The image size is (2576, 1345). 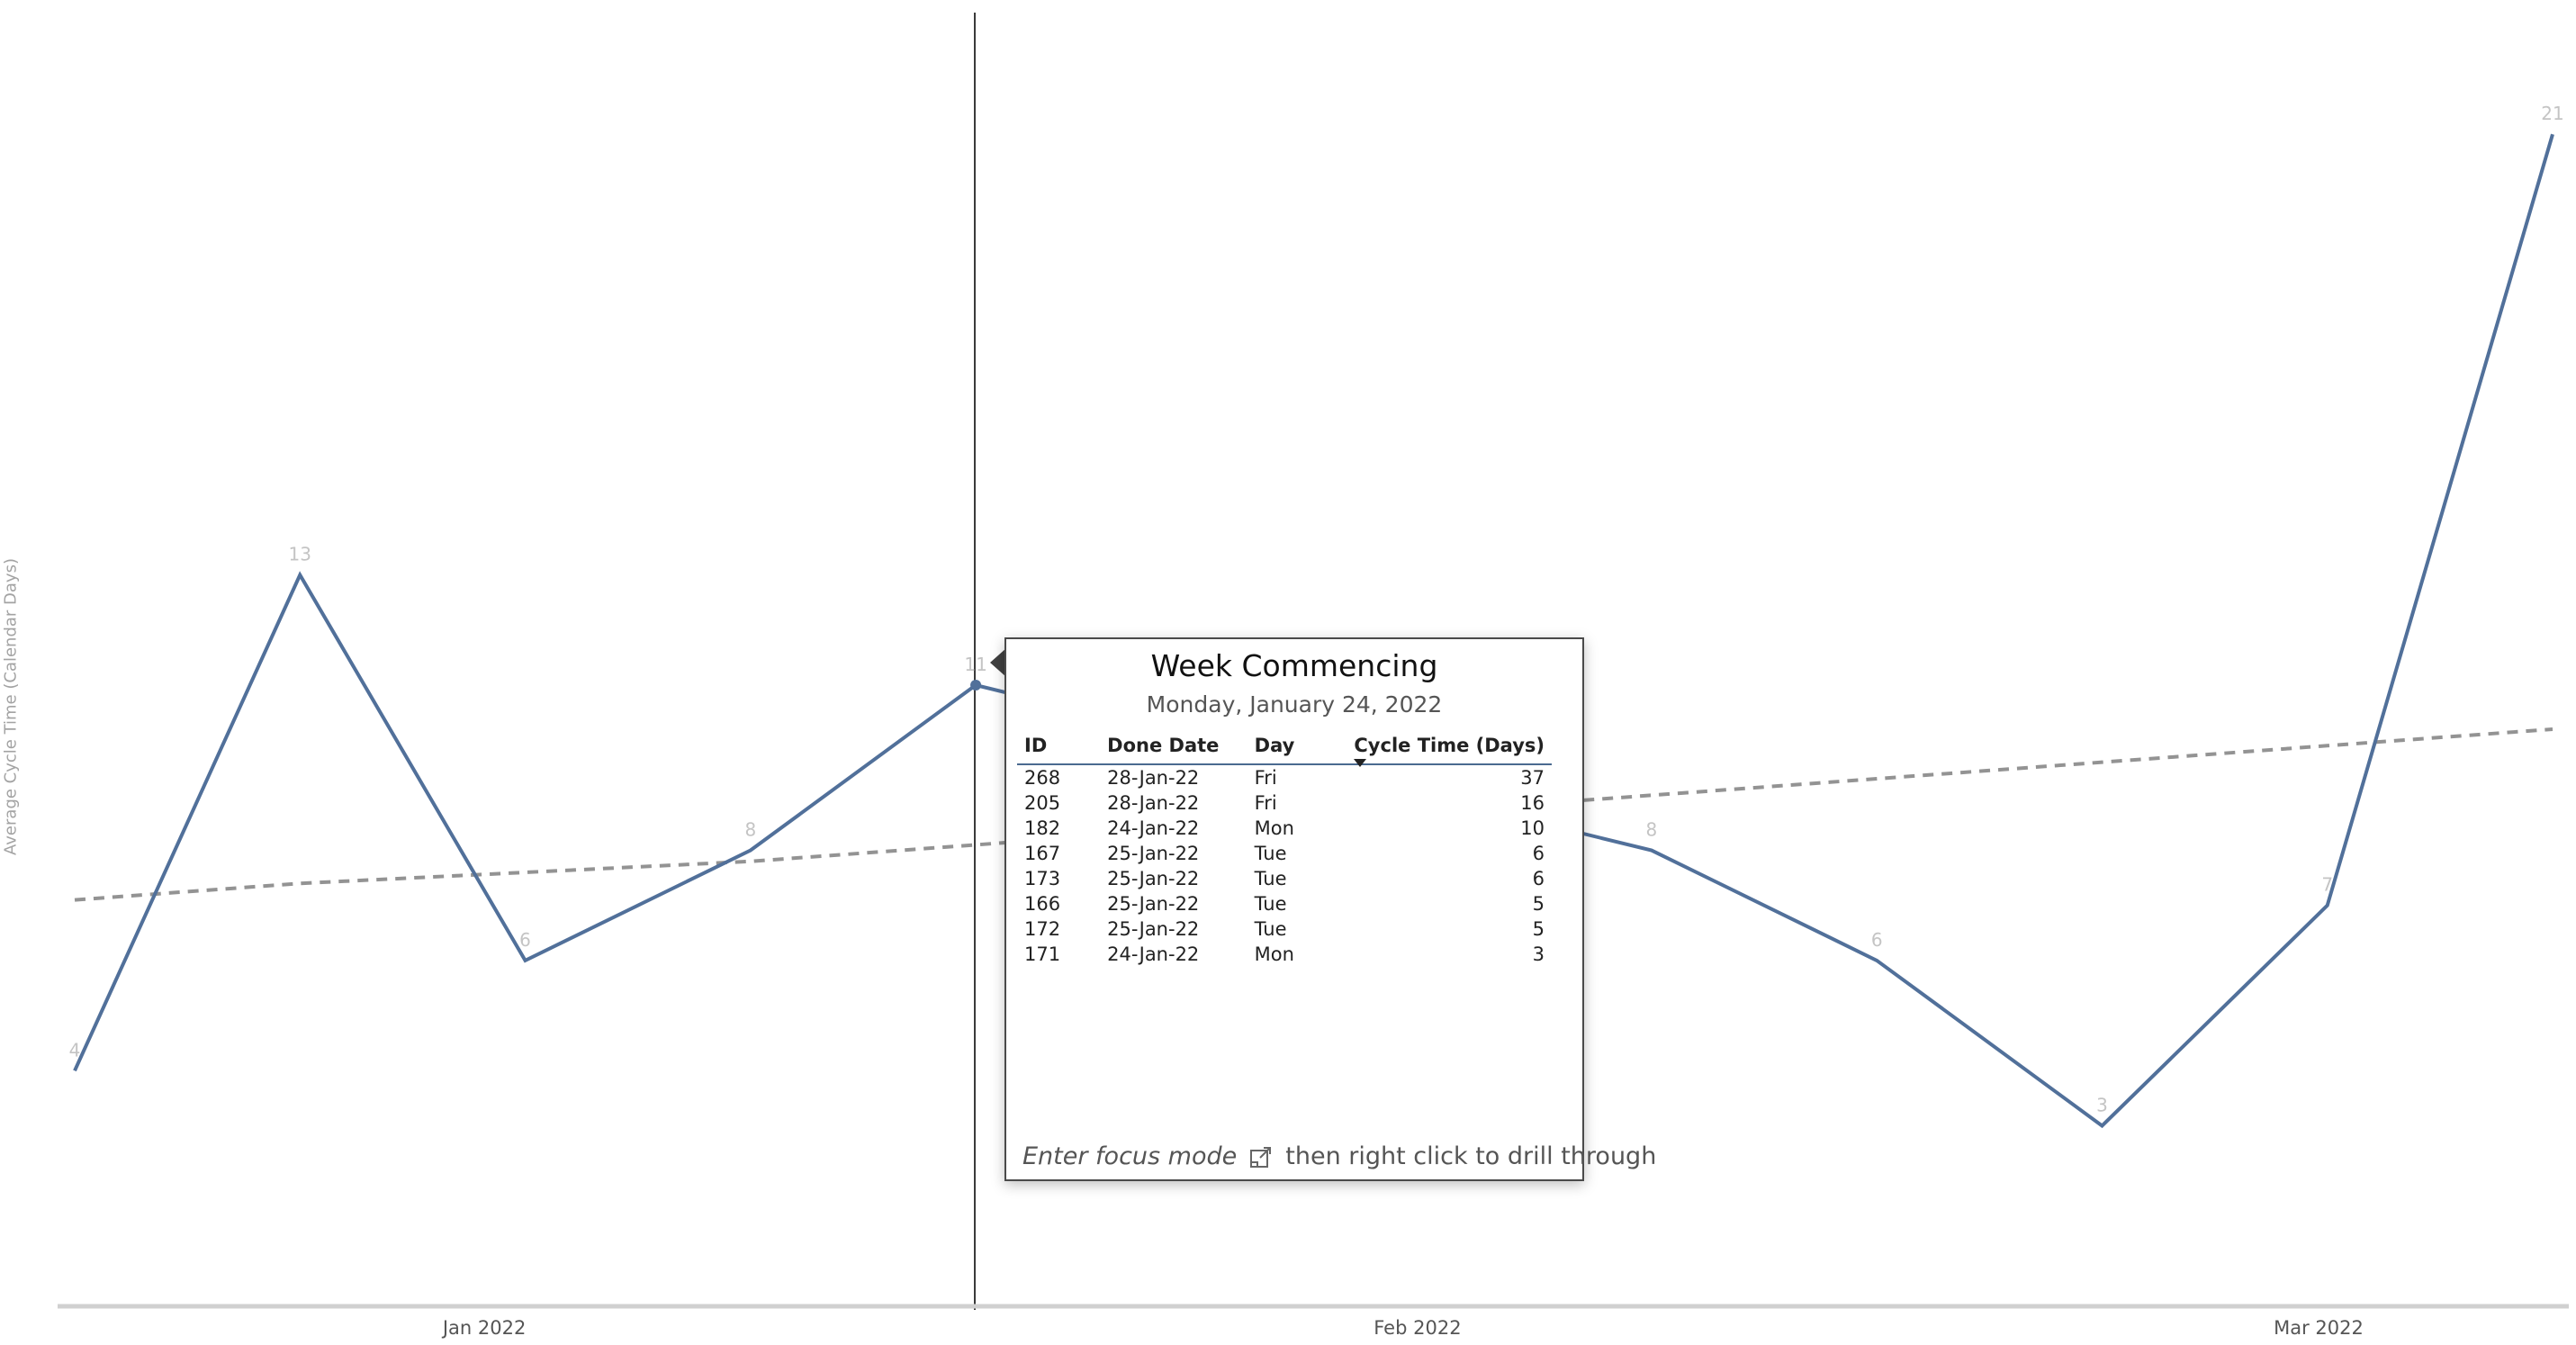 I want to click on y-axis-label: Average Cycle Time (Calendar Days), so click(x=11, y=706).